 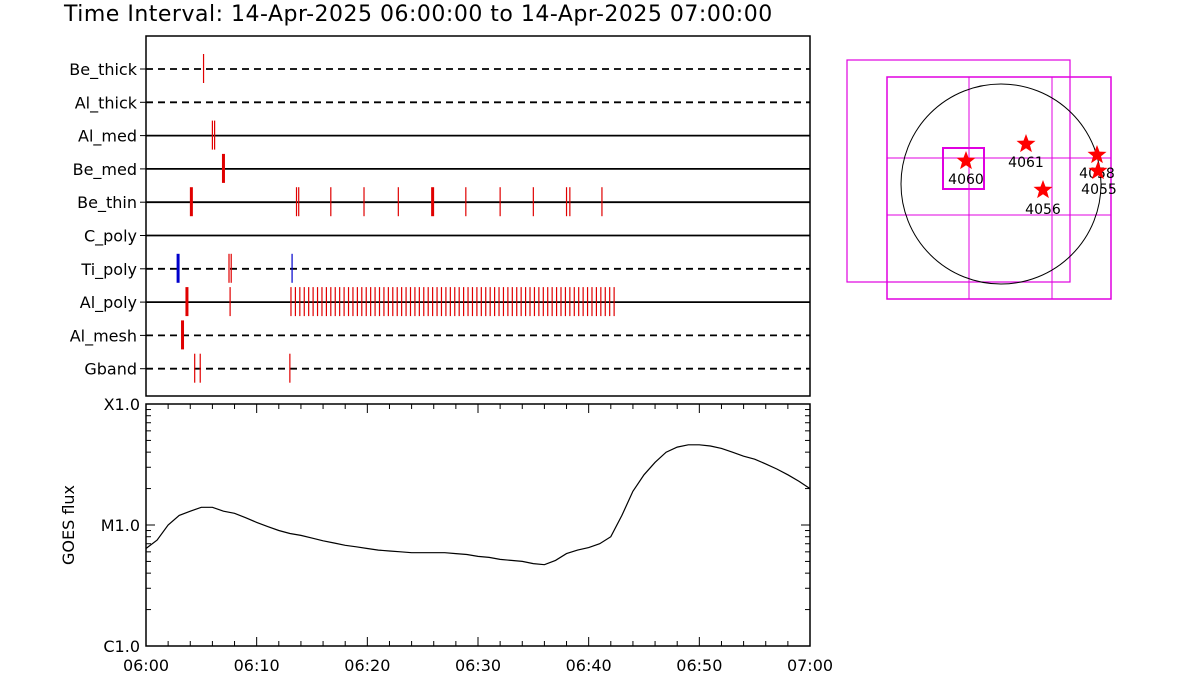 I want to click on fov-box-outer, so click(x=958, y=171).